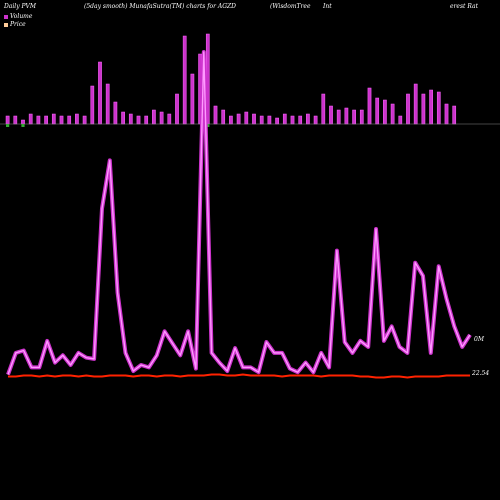 The image size is (500, 500). Describe the element at coordinates (239, 376) in the screenshot. I see `price-line` at that location.